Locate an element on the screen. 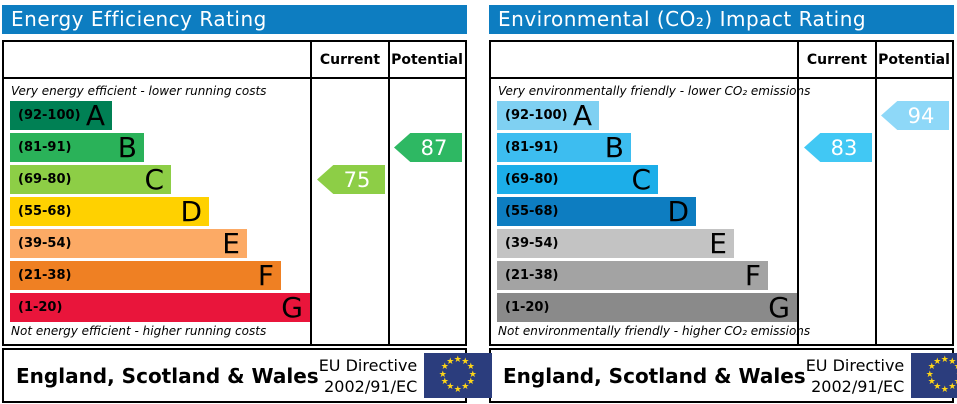  current-rating-arrow: 75 is located at coordinates (351, 179).